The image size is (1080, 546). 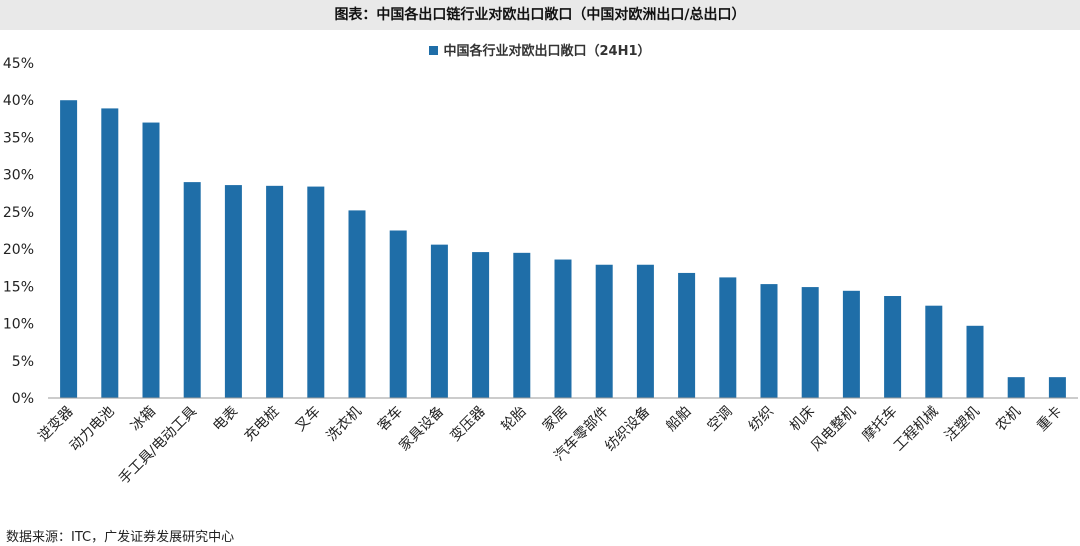 I want to click on x-tick-label: 纺织设备, so click(x=628, y=429).